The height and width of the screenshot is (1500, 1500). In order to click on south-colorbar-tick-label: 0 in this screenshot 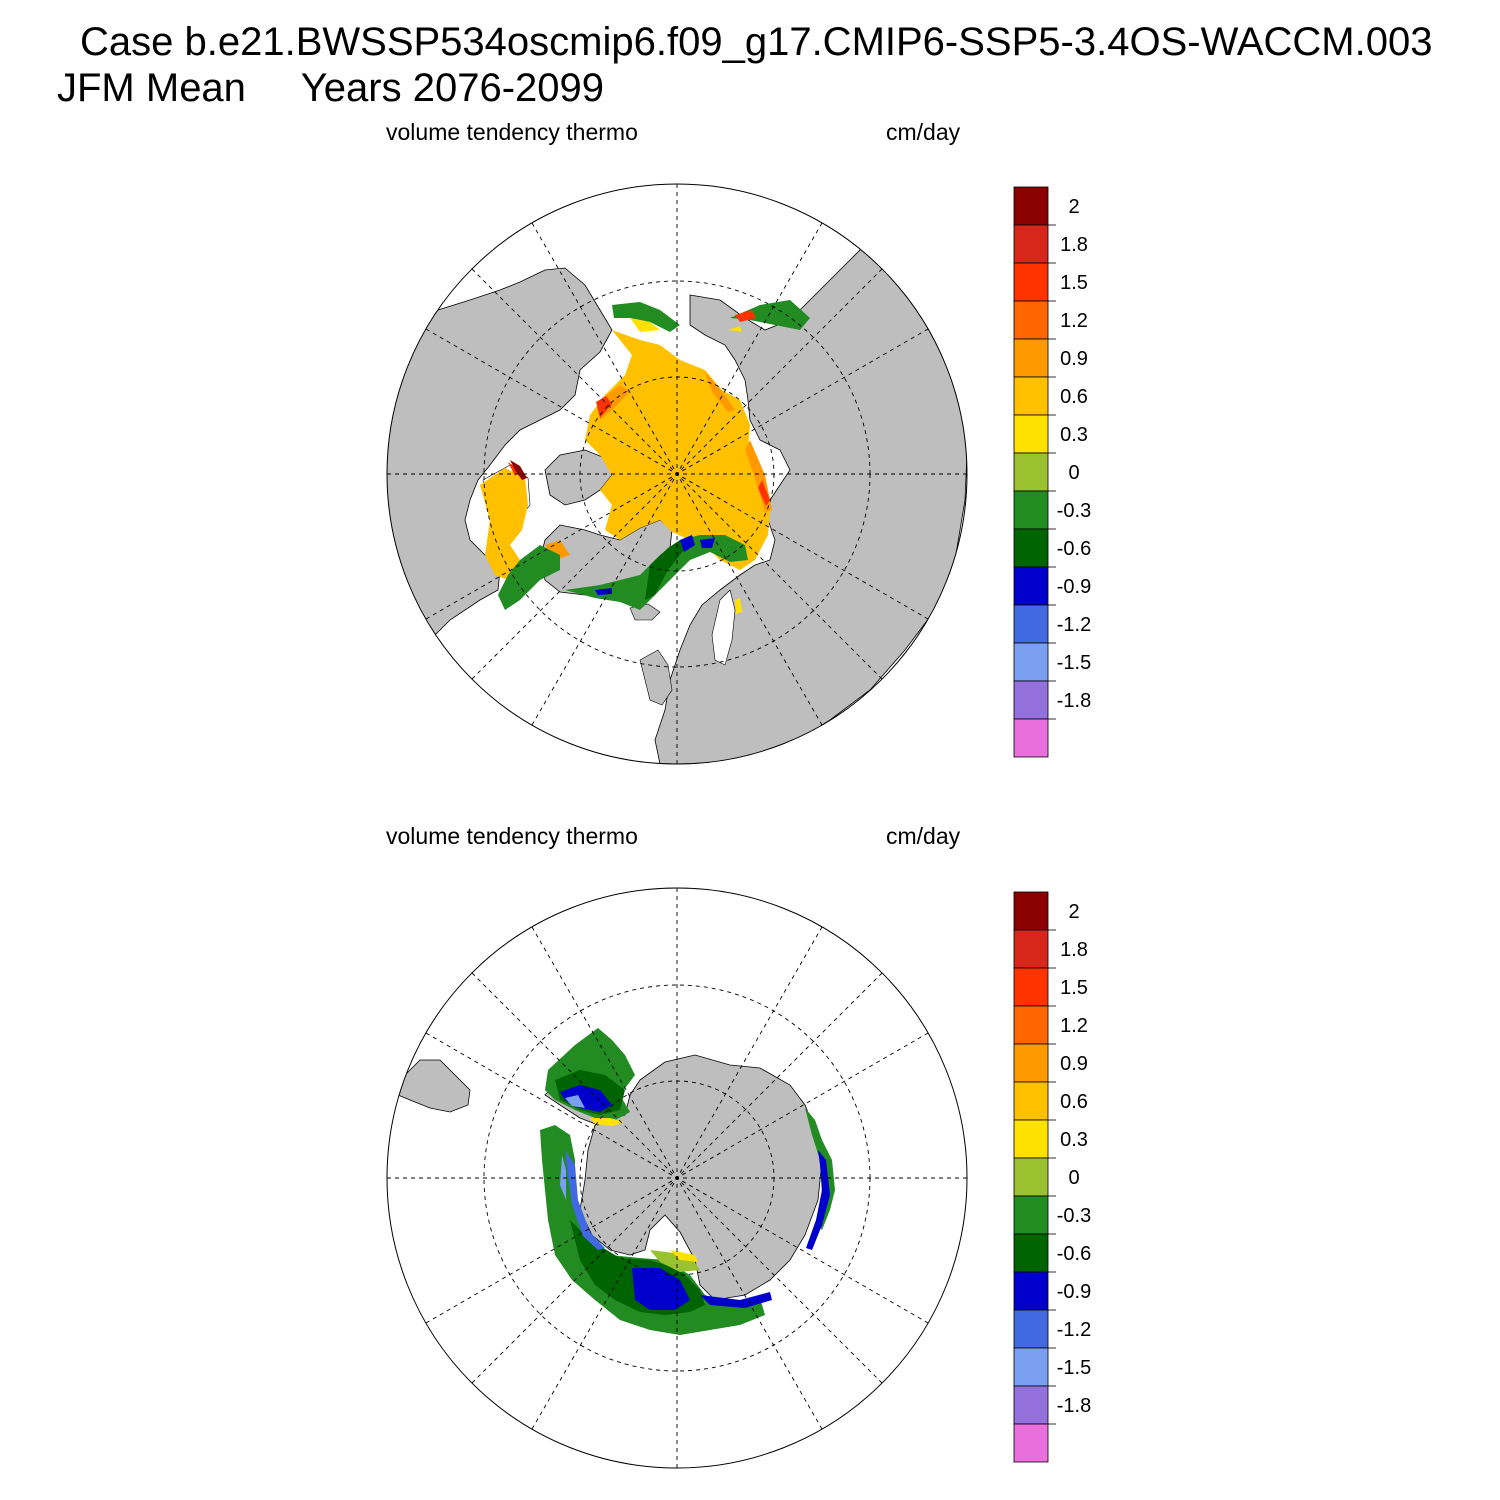, I will do `click(1073, 1178)`.